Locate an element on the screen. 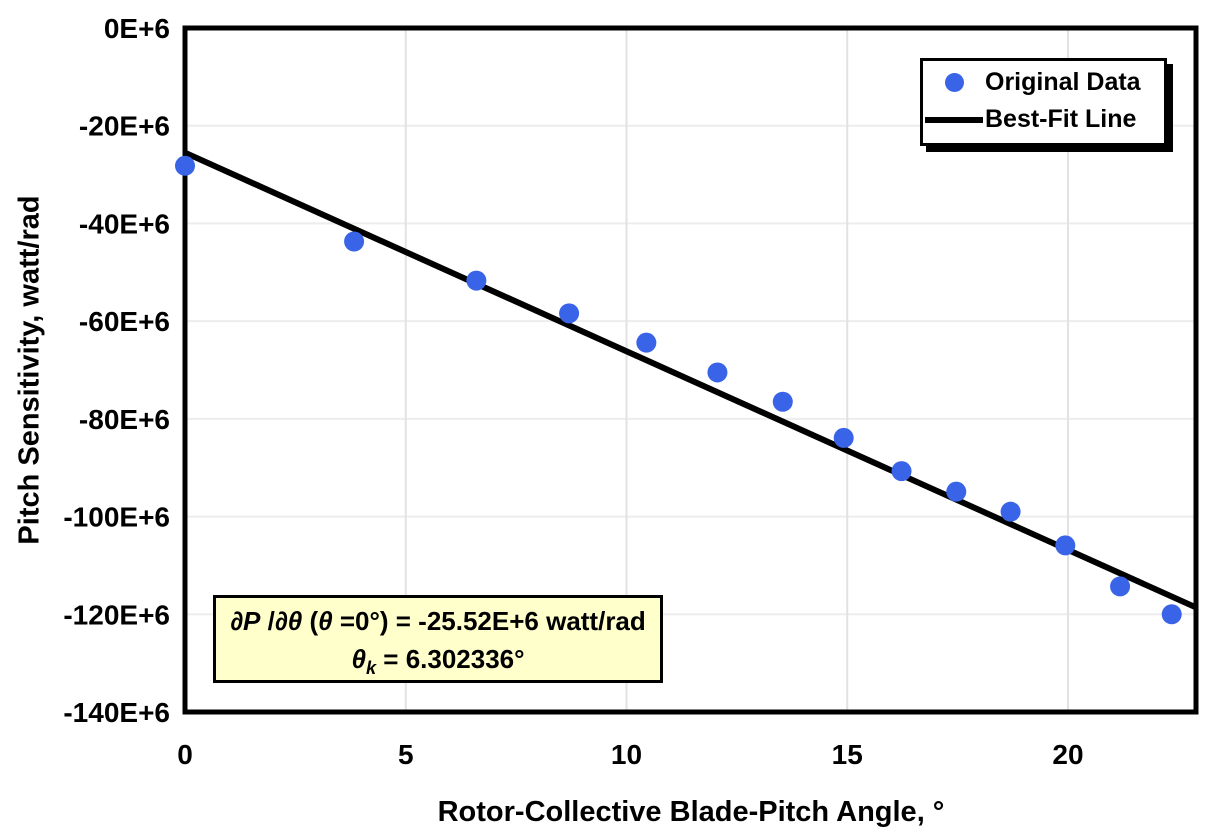  x-tick-label: 20 is located at coordinates (1067, 754).